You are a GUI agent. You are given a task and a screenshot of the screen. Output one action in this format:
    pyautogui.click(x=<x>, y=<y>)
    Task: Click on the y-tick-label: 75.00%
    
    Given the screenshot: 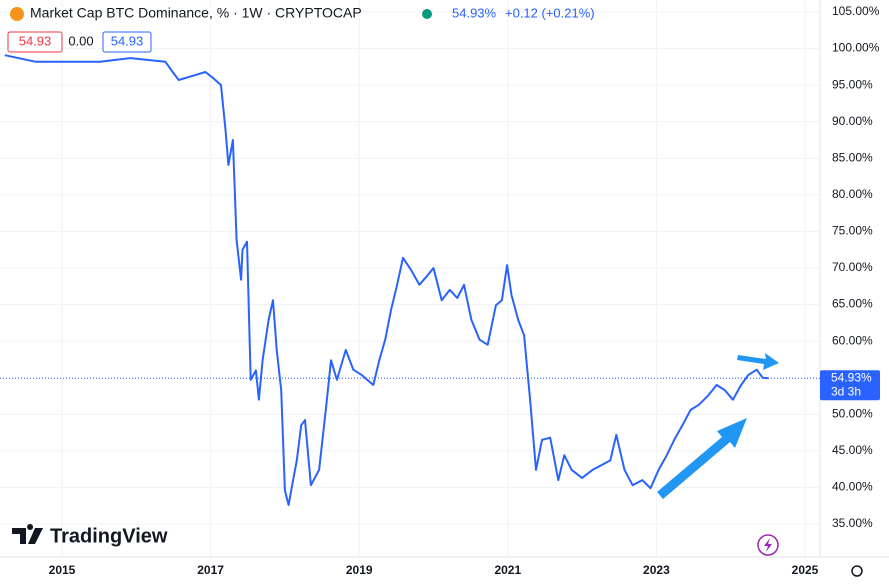 What is the action you would take?
    pyautogui.click(x=852, y=231)
    